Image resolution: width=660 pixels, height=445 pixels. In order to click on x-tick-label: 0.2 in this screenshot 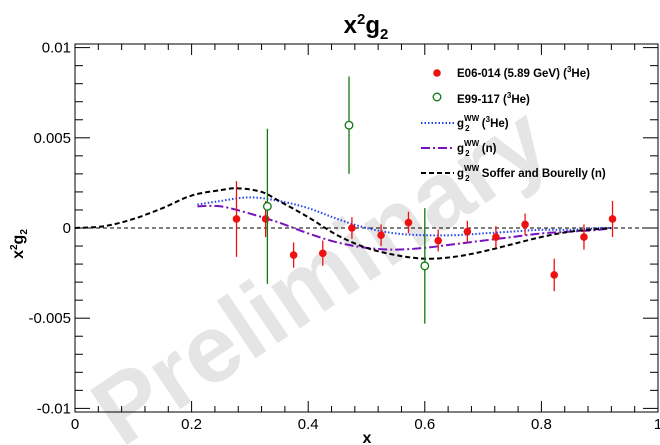, I will do `click(191, 424)`.